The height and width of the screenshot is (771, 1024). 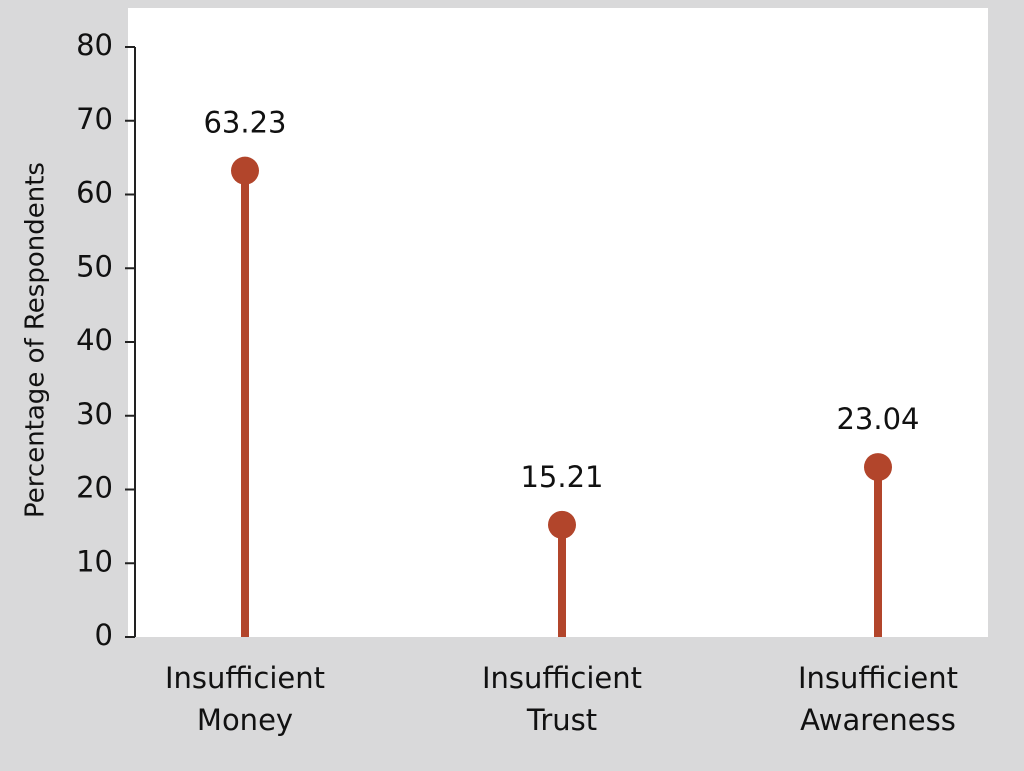 What do you see at coordinates (561, 477) in the screenshot?
I see `value-label: 15.21` at bounding box center [561, 477].